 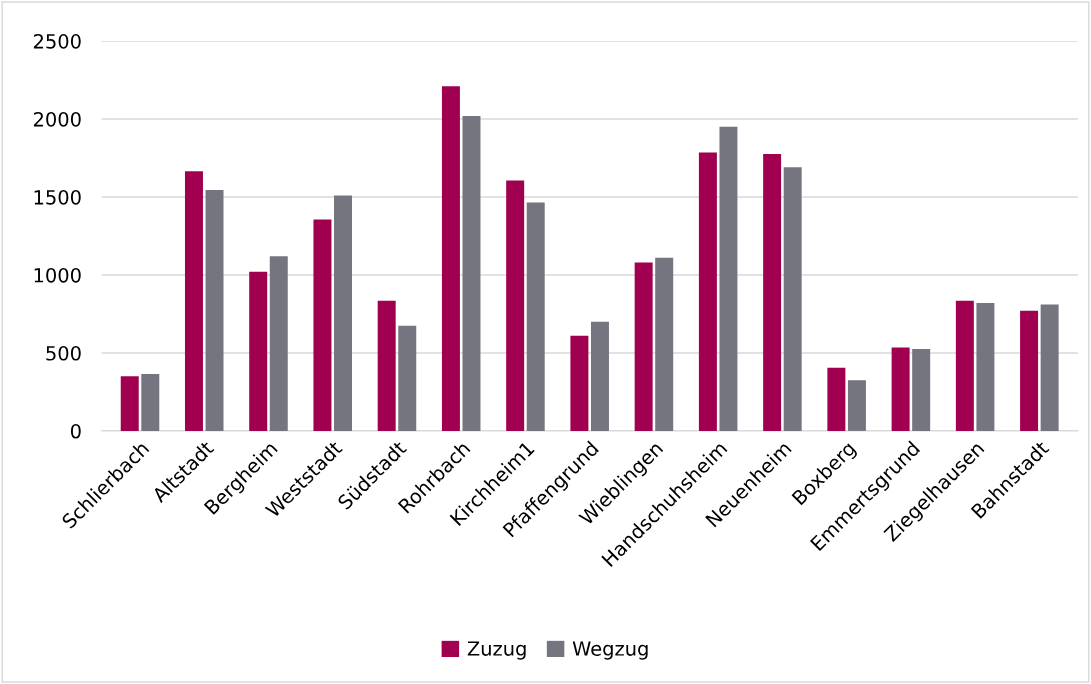 What do you see at coordinates (57, 197) in the screenshot?
I see `y-tick-label: 1500` at bounding box center [57, 197].